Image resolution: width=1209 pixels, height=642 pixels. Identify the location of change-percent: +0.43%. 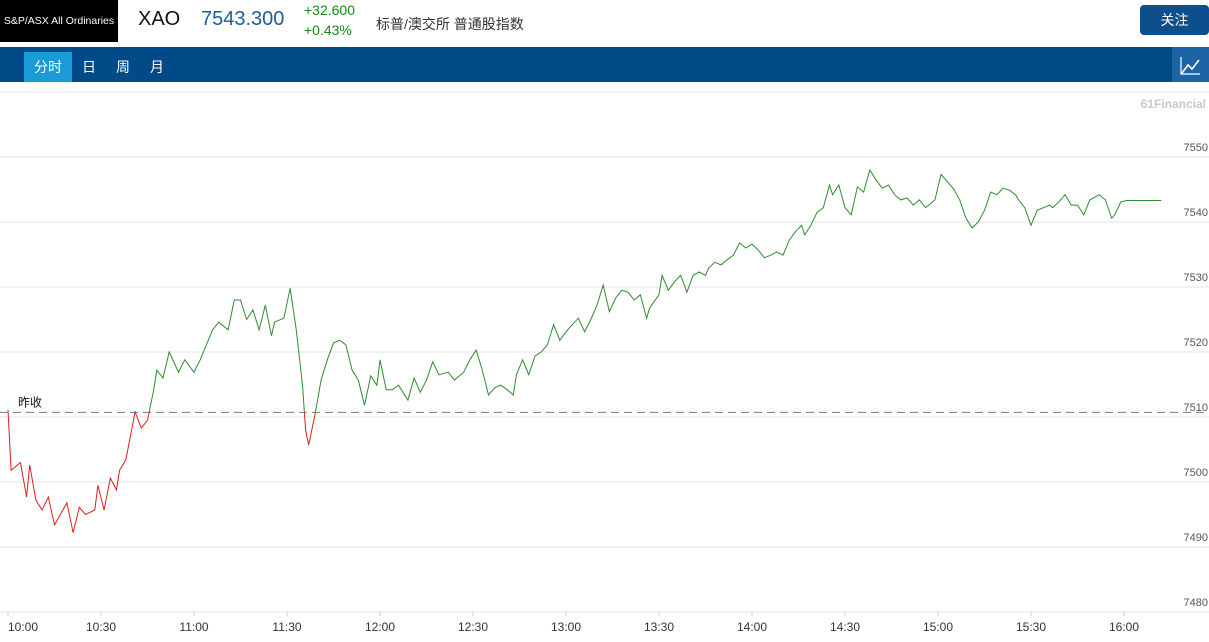
(328, 30).